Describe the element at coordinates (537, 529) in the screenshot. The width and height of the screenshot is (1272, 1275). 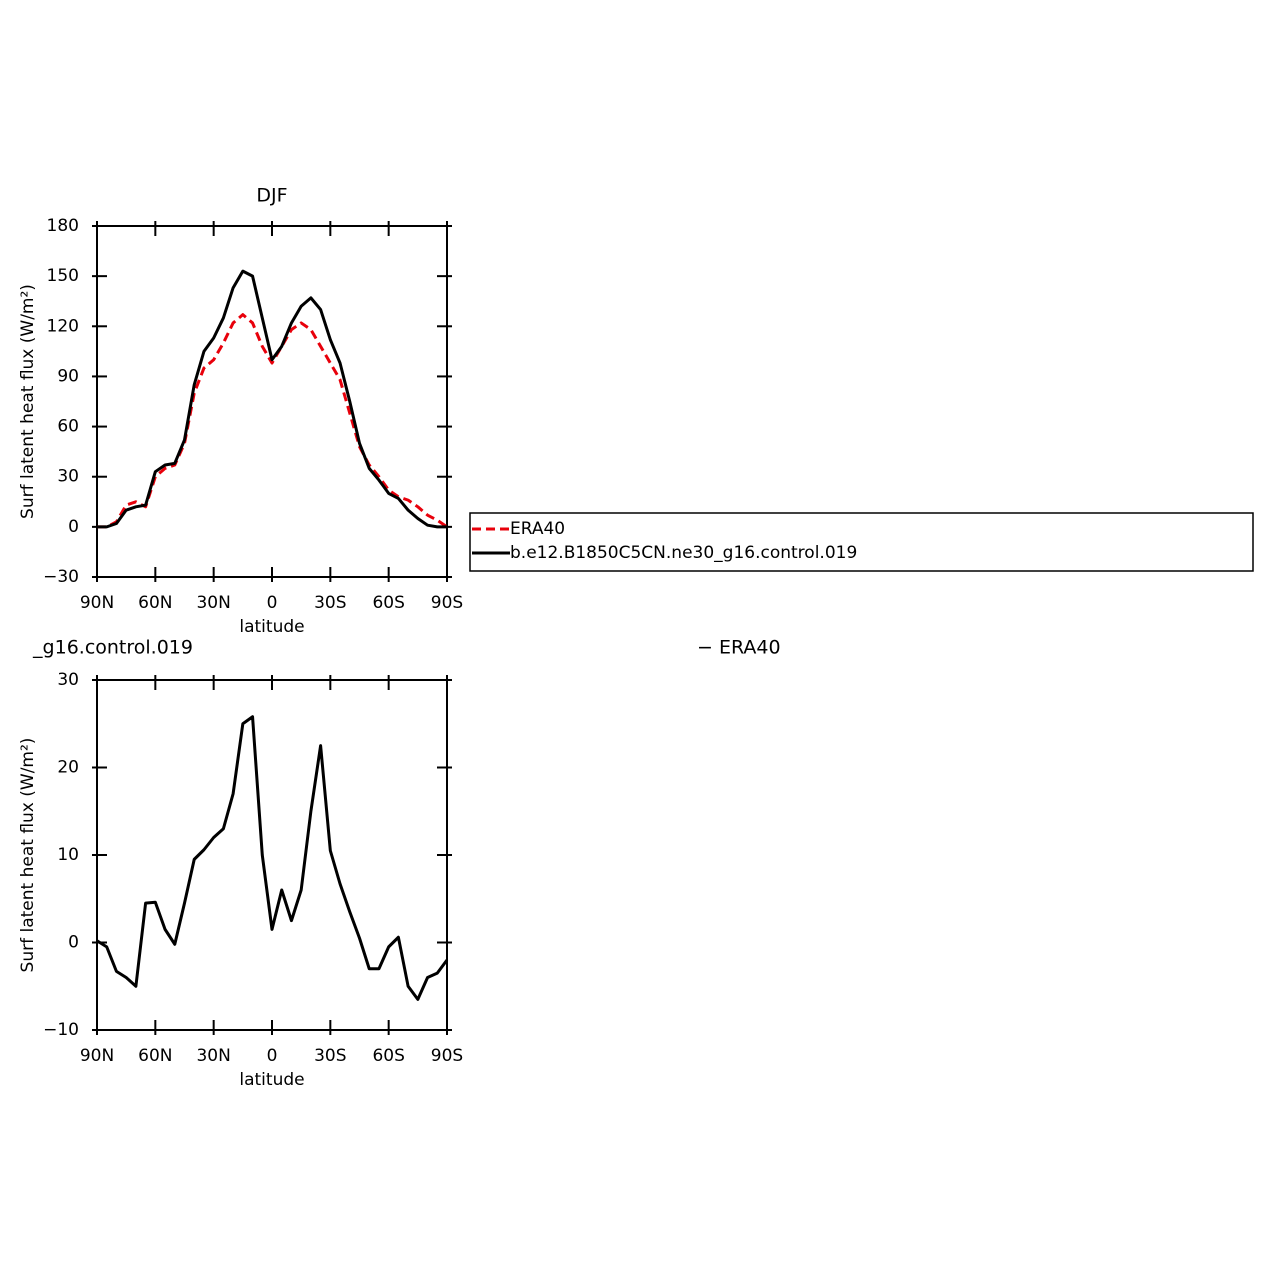
I see `legend-label: ERA40` at that location.